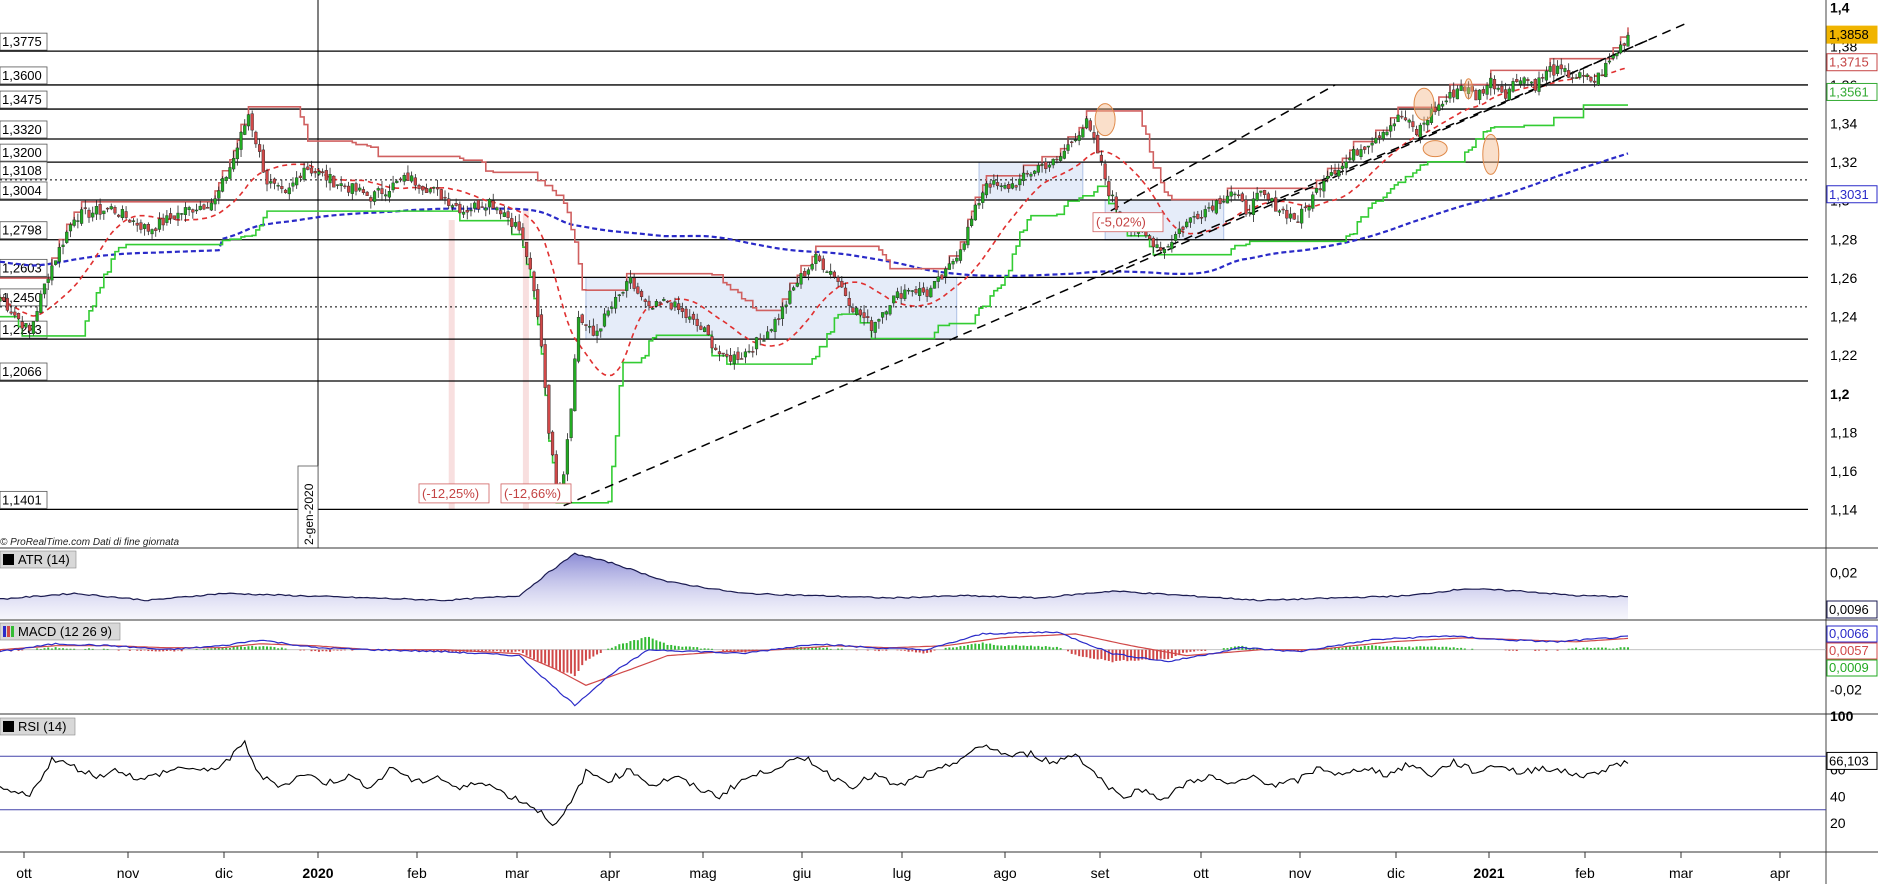 The width and height of the screenshot is (1878, 889). What do you see at coordinates (1843, 239) in the screenshot?
I see `price-axis-tick: 1,28` at bounding box center [1843, 239].